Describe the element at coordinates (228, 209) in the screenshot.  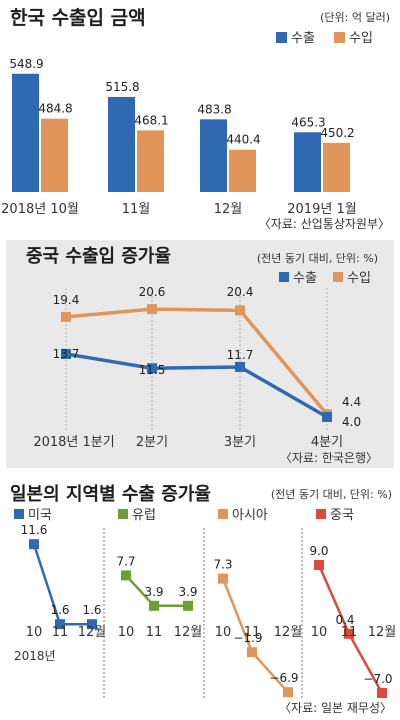
I see `category-label-2: 12월` at that location.